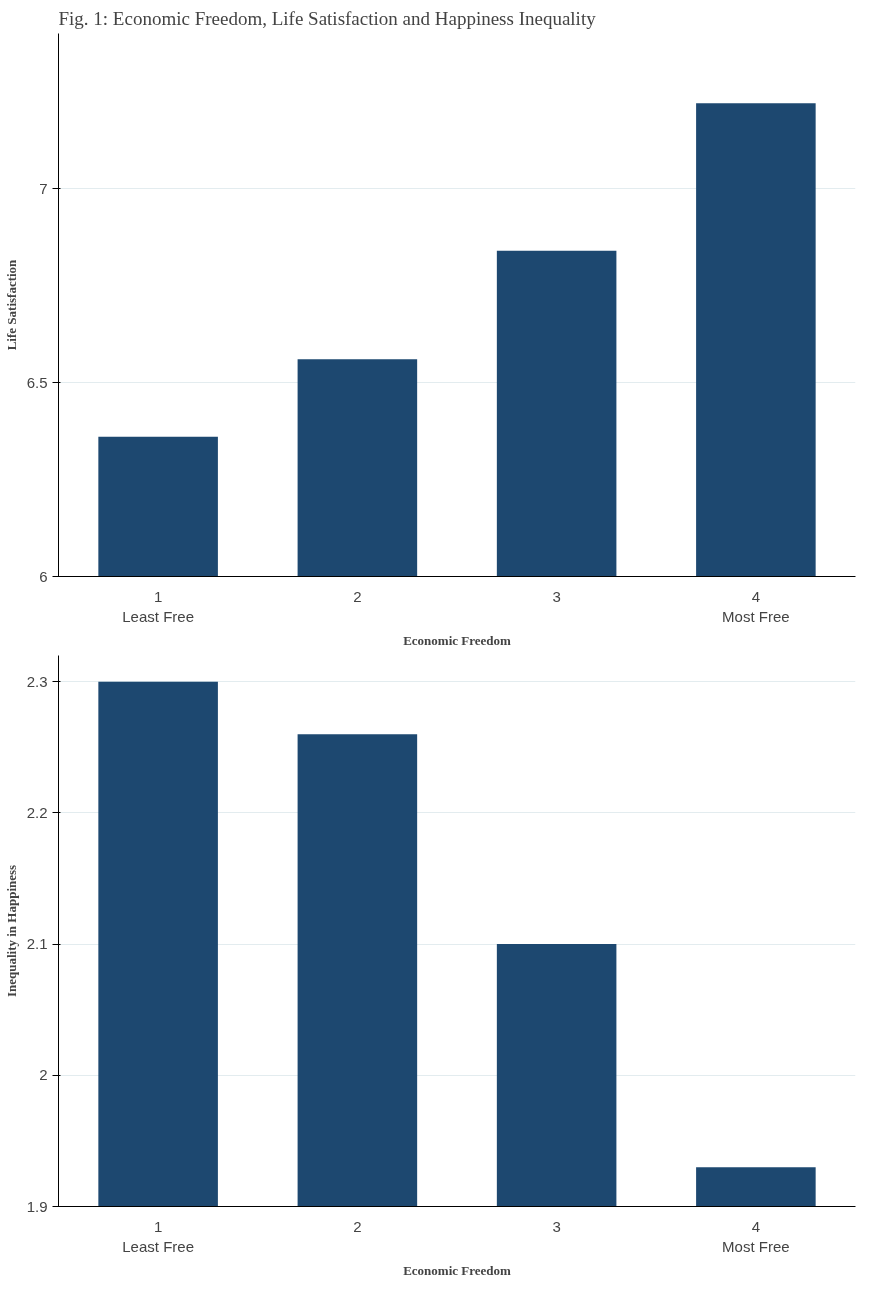 Image resolution: width=879 pixels, height=1310 pixels. I want to click on y-tick-label: 2.1, so click(37, 944).